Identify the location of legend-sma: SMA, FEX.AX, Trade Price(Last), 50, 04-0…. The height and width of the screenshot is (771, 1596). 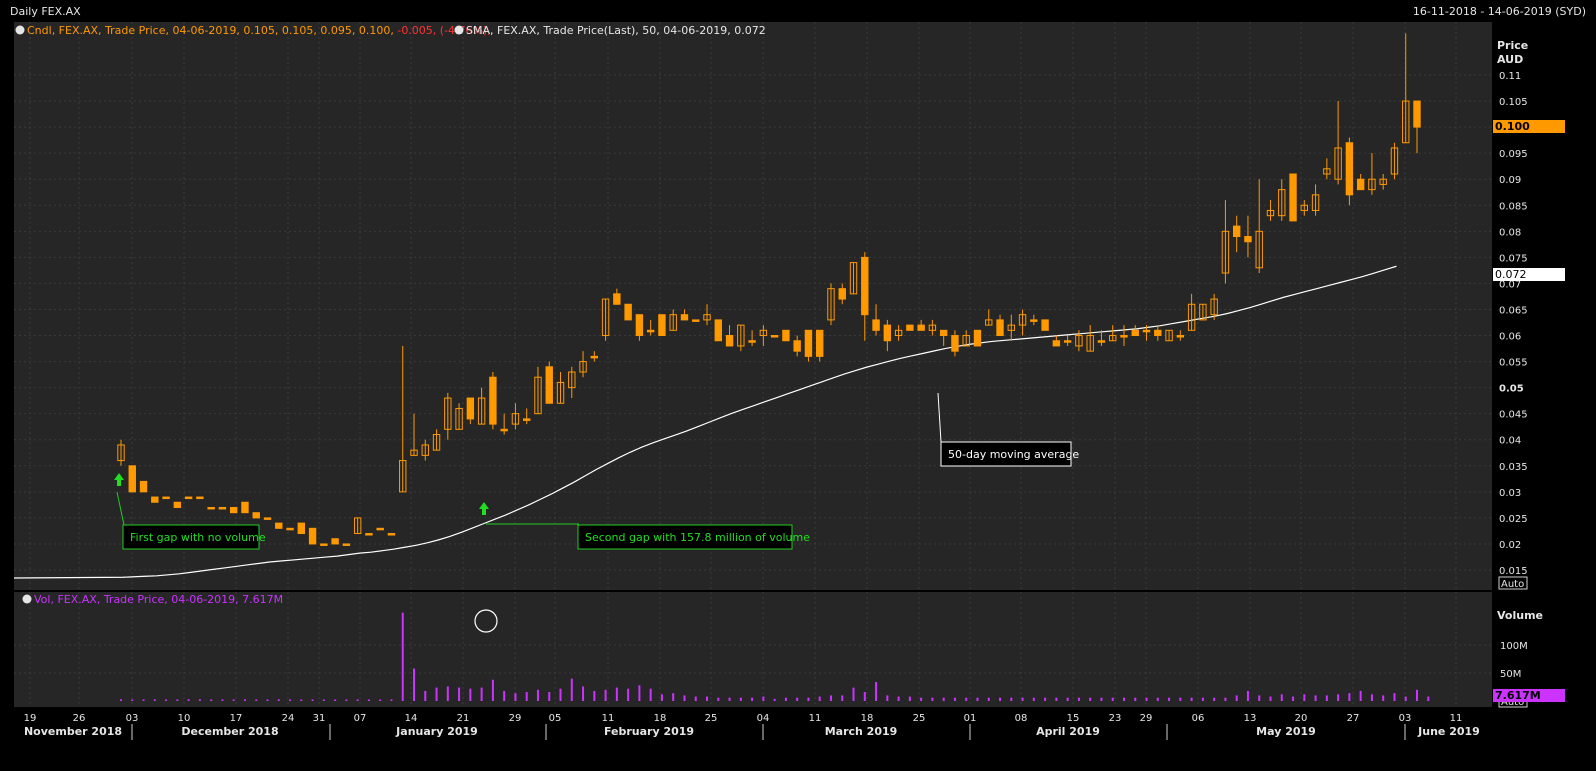
(616, 30).